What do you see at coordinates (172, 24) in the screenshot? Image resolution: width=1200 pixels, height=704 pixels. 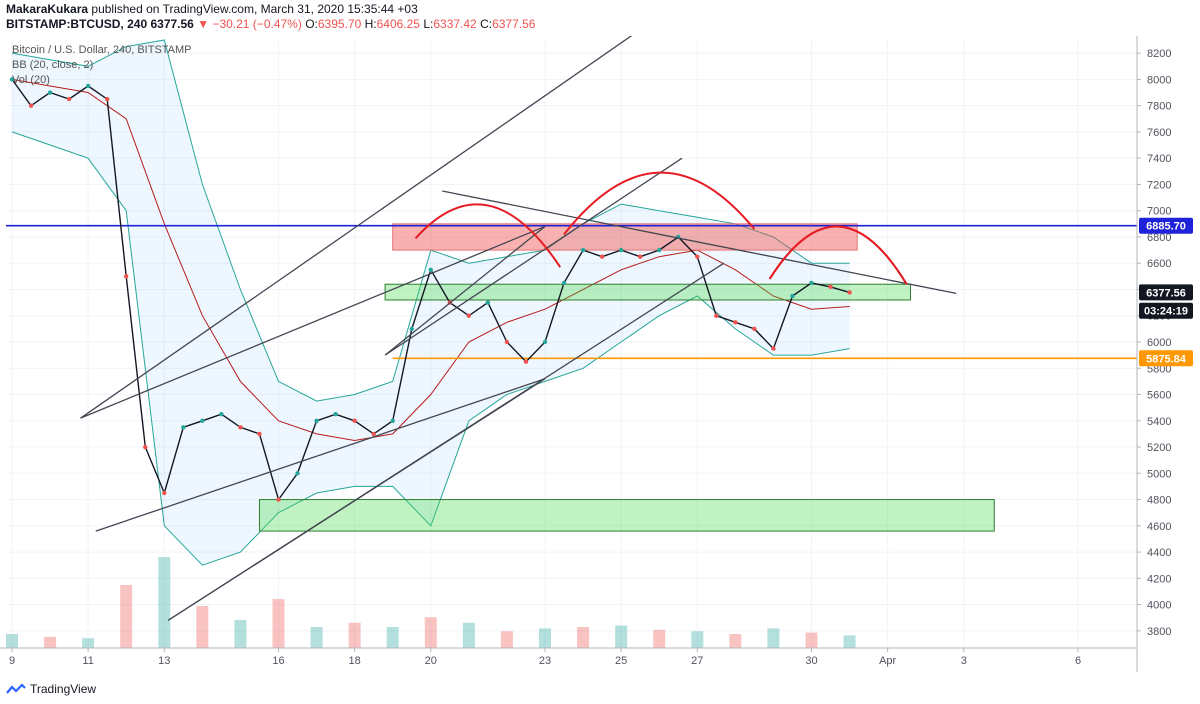 I see `last-price: 6377.56` at bounding box center [172, 24].